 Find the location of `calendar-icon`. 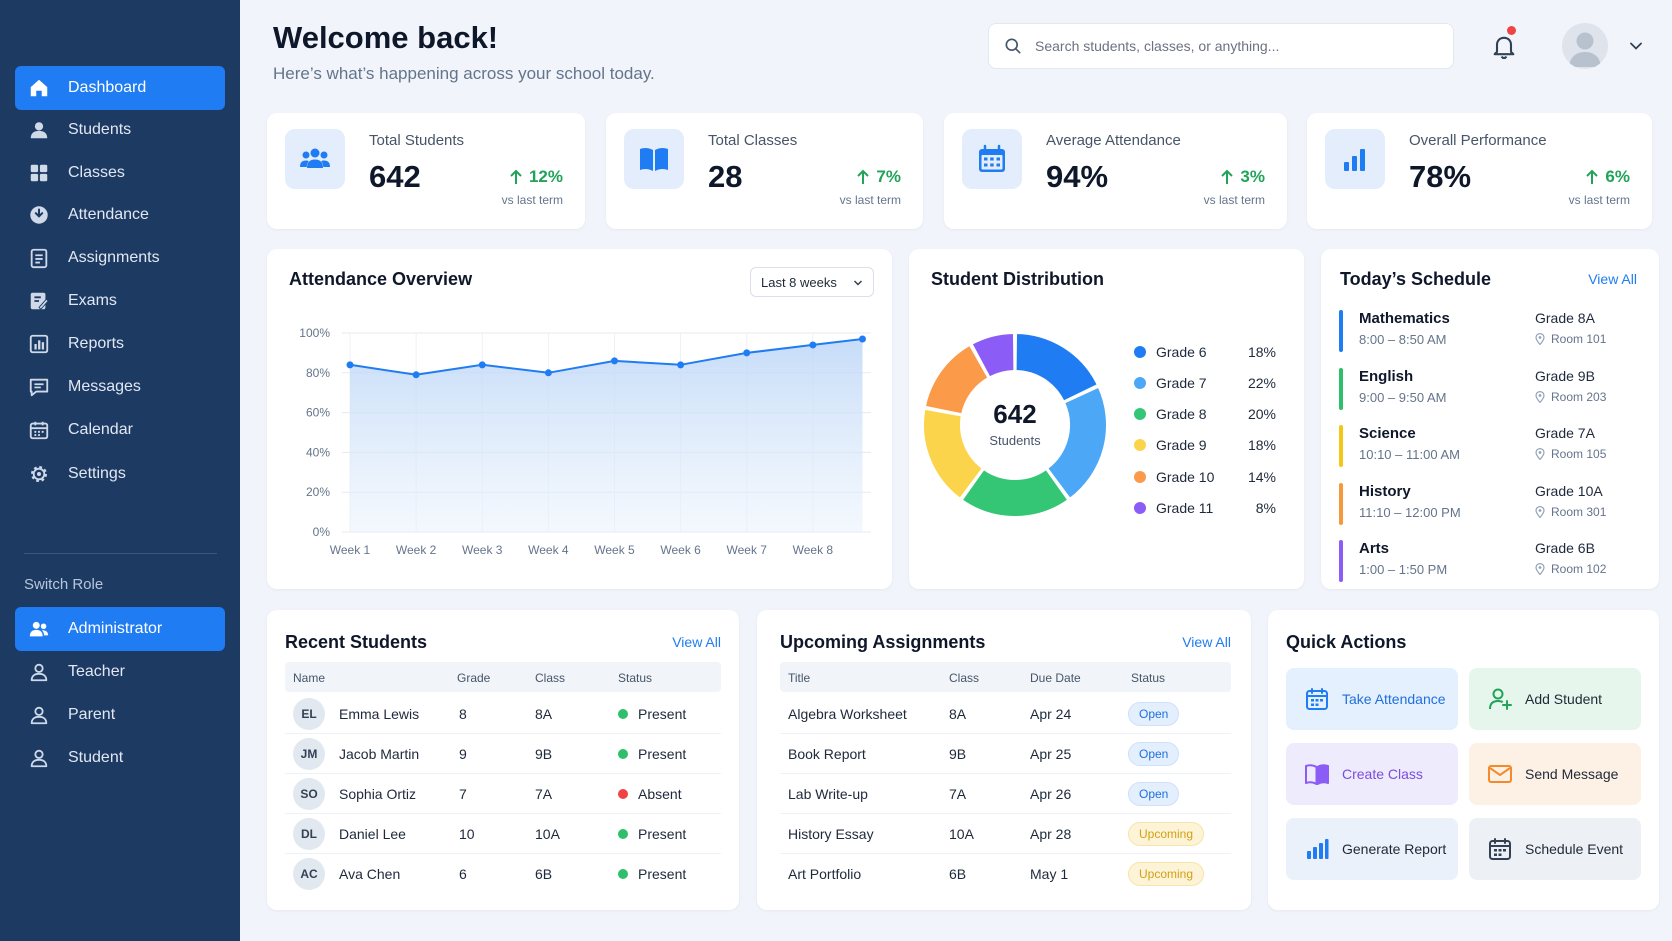

calendar-icon is located at coordinates (39, 430).